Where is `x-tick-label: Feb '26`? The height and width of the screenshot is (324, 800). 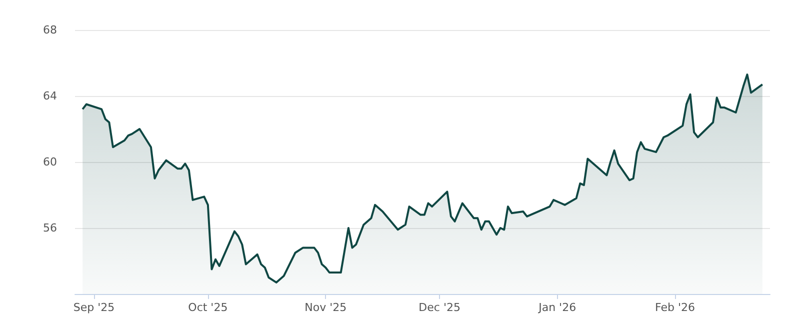 x-tick-label: Feb '26 is located at coordinates (675, 307).